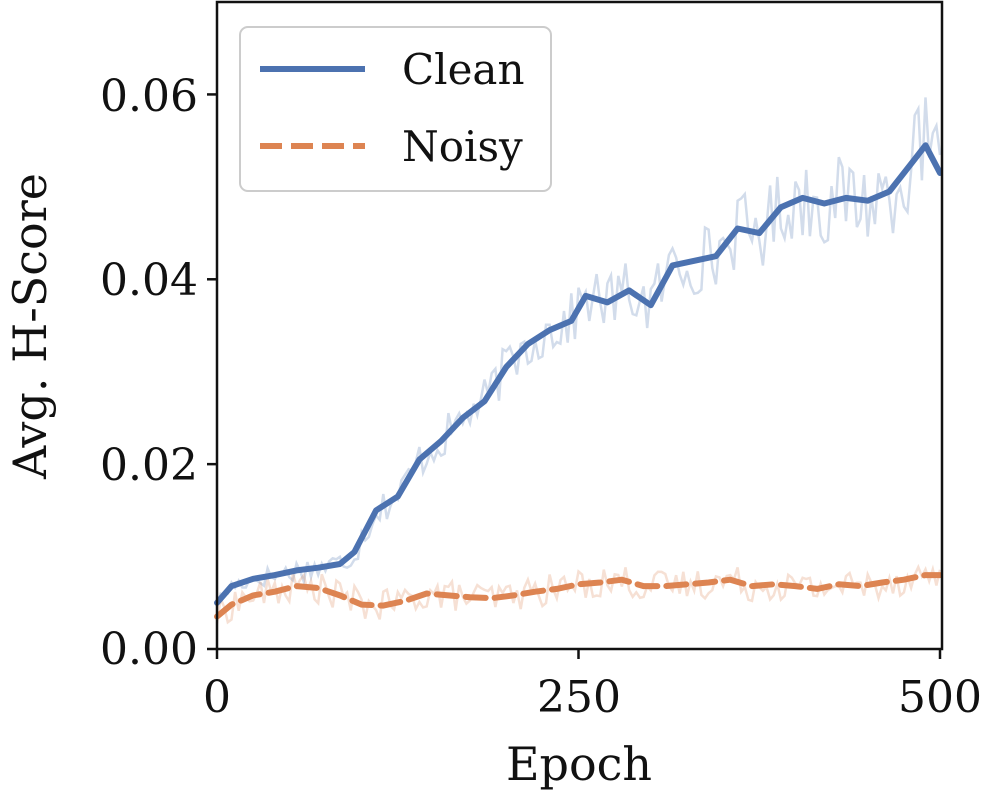  Describe the element at coordinates (462, 146) in the screenshot. I see `legend-noisy-label: Noisy` at that location.